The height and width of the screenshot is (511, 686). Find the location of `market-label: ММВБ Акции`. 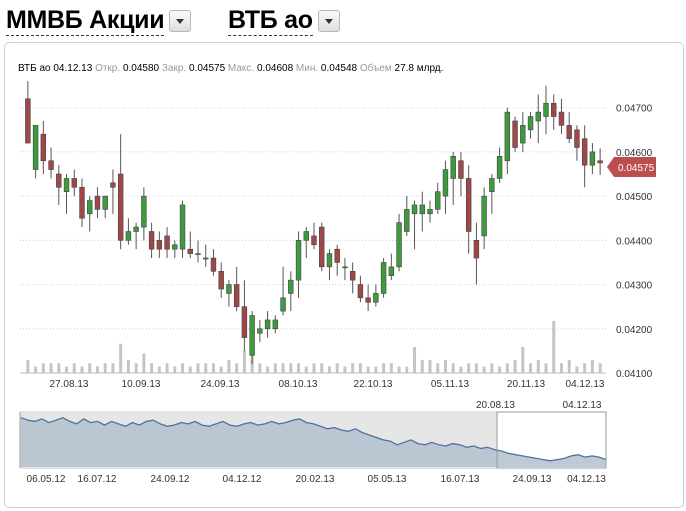

market-label: ММВБ Акции is located at coordinates (85, 21).